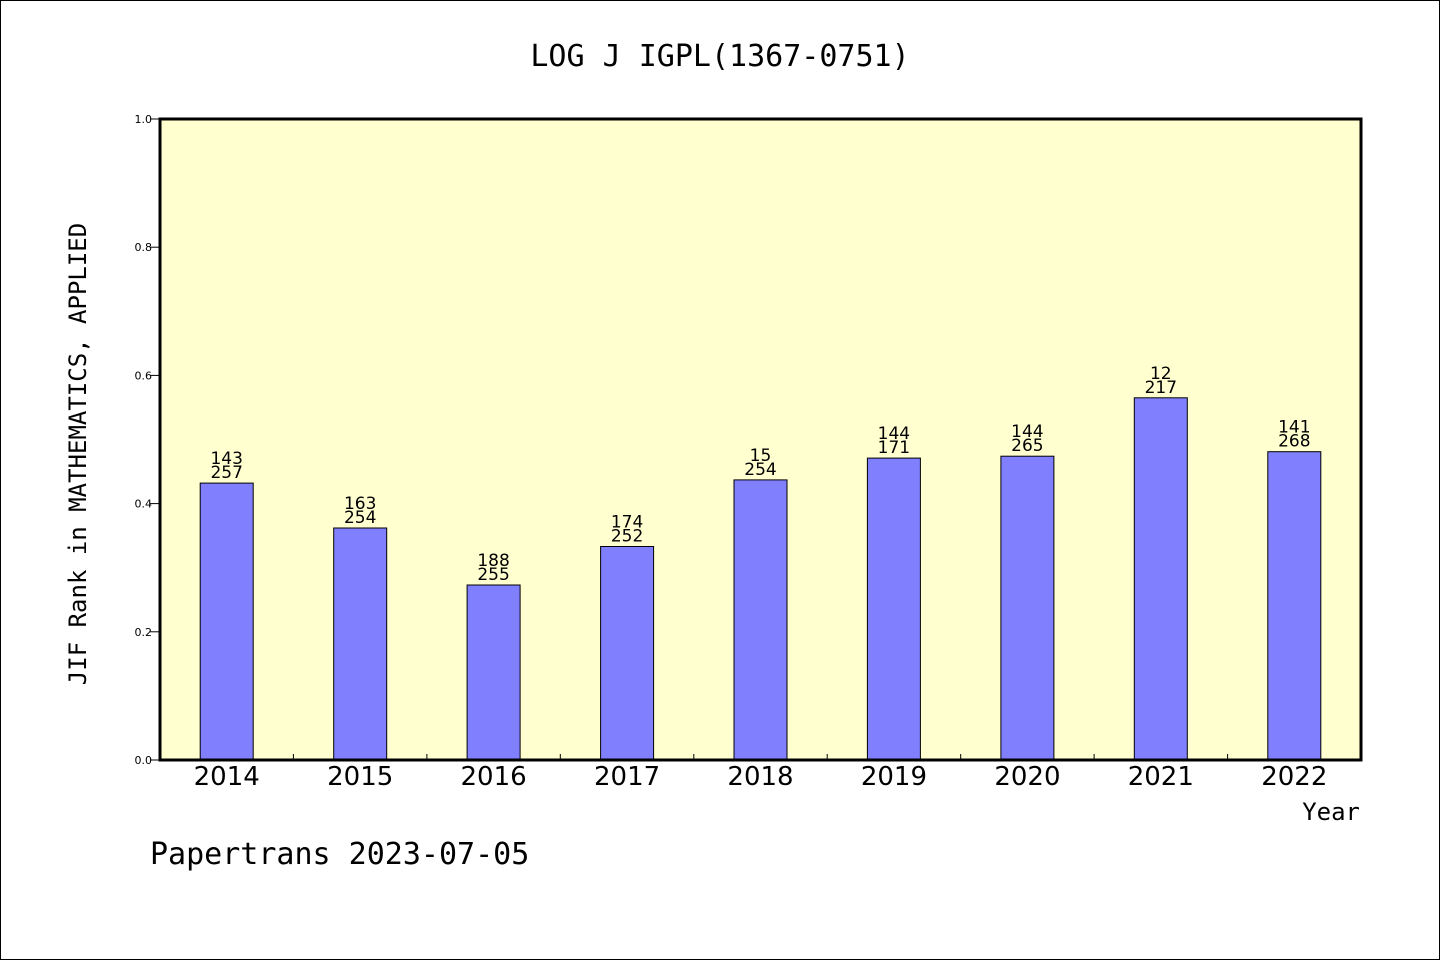 The image size is (1440, 960). I want to click on bar-2014, so click(226, 621).